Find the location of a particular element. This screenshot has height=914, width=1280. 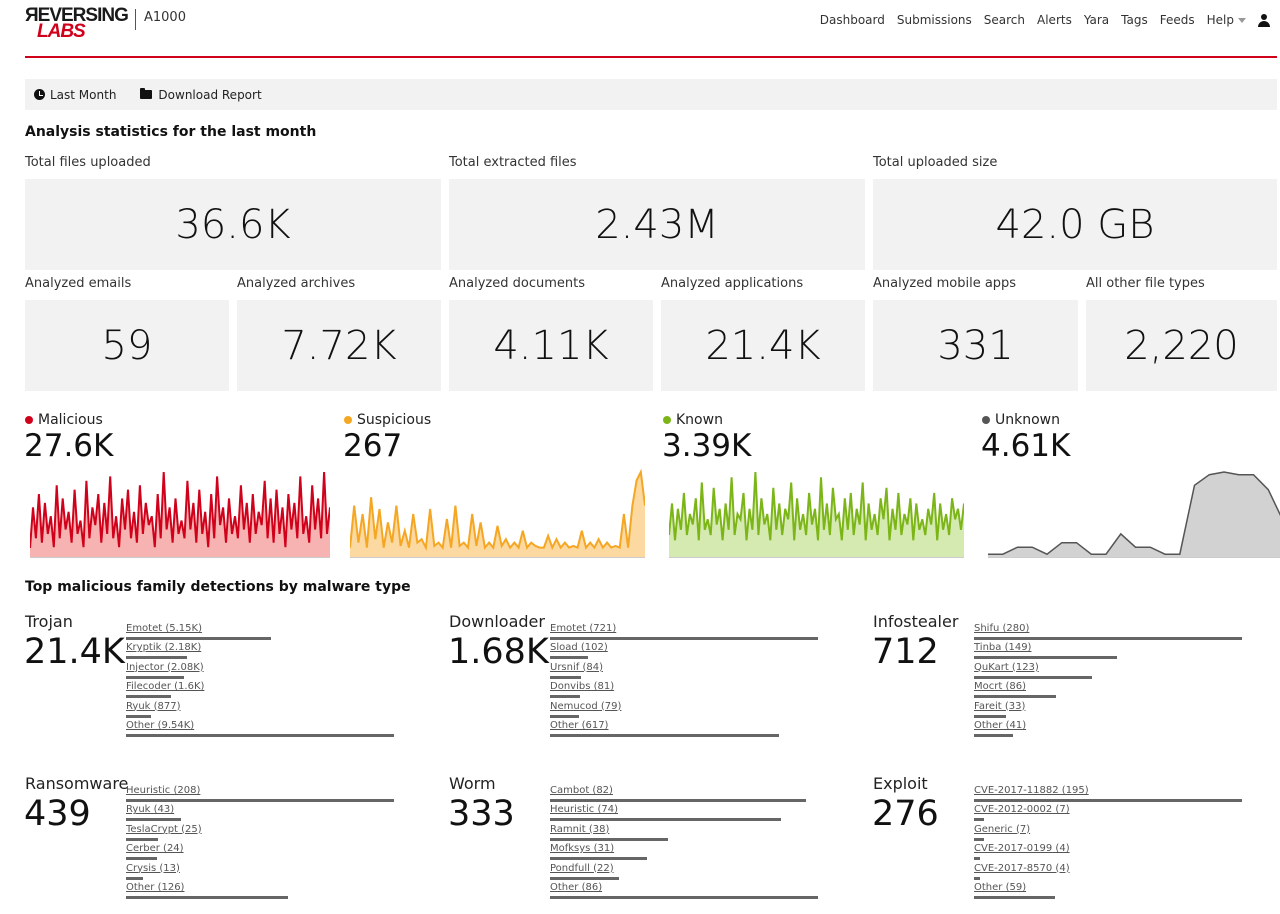

nav-submissions: Submissions is located at coordinates (934, 20).